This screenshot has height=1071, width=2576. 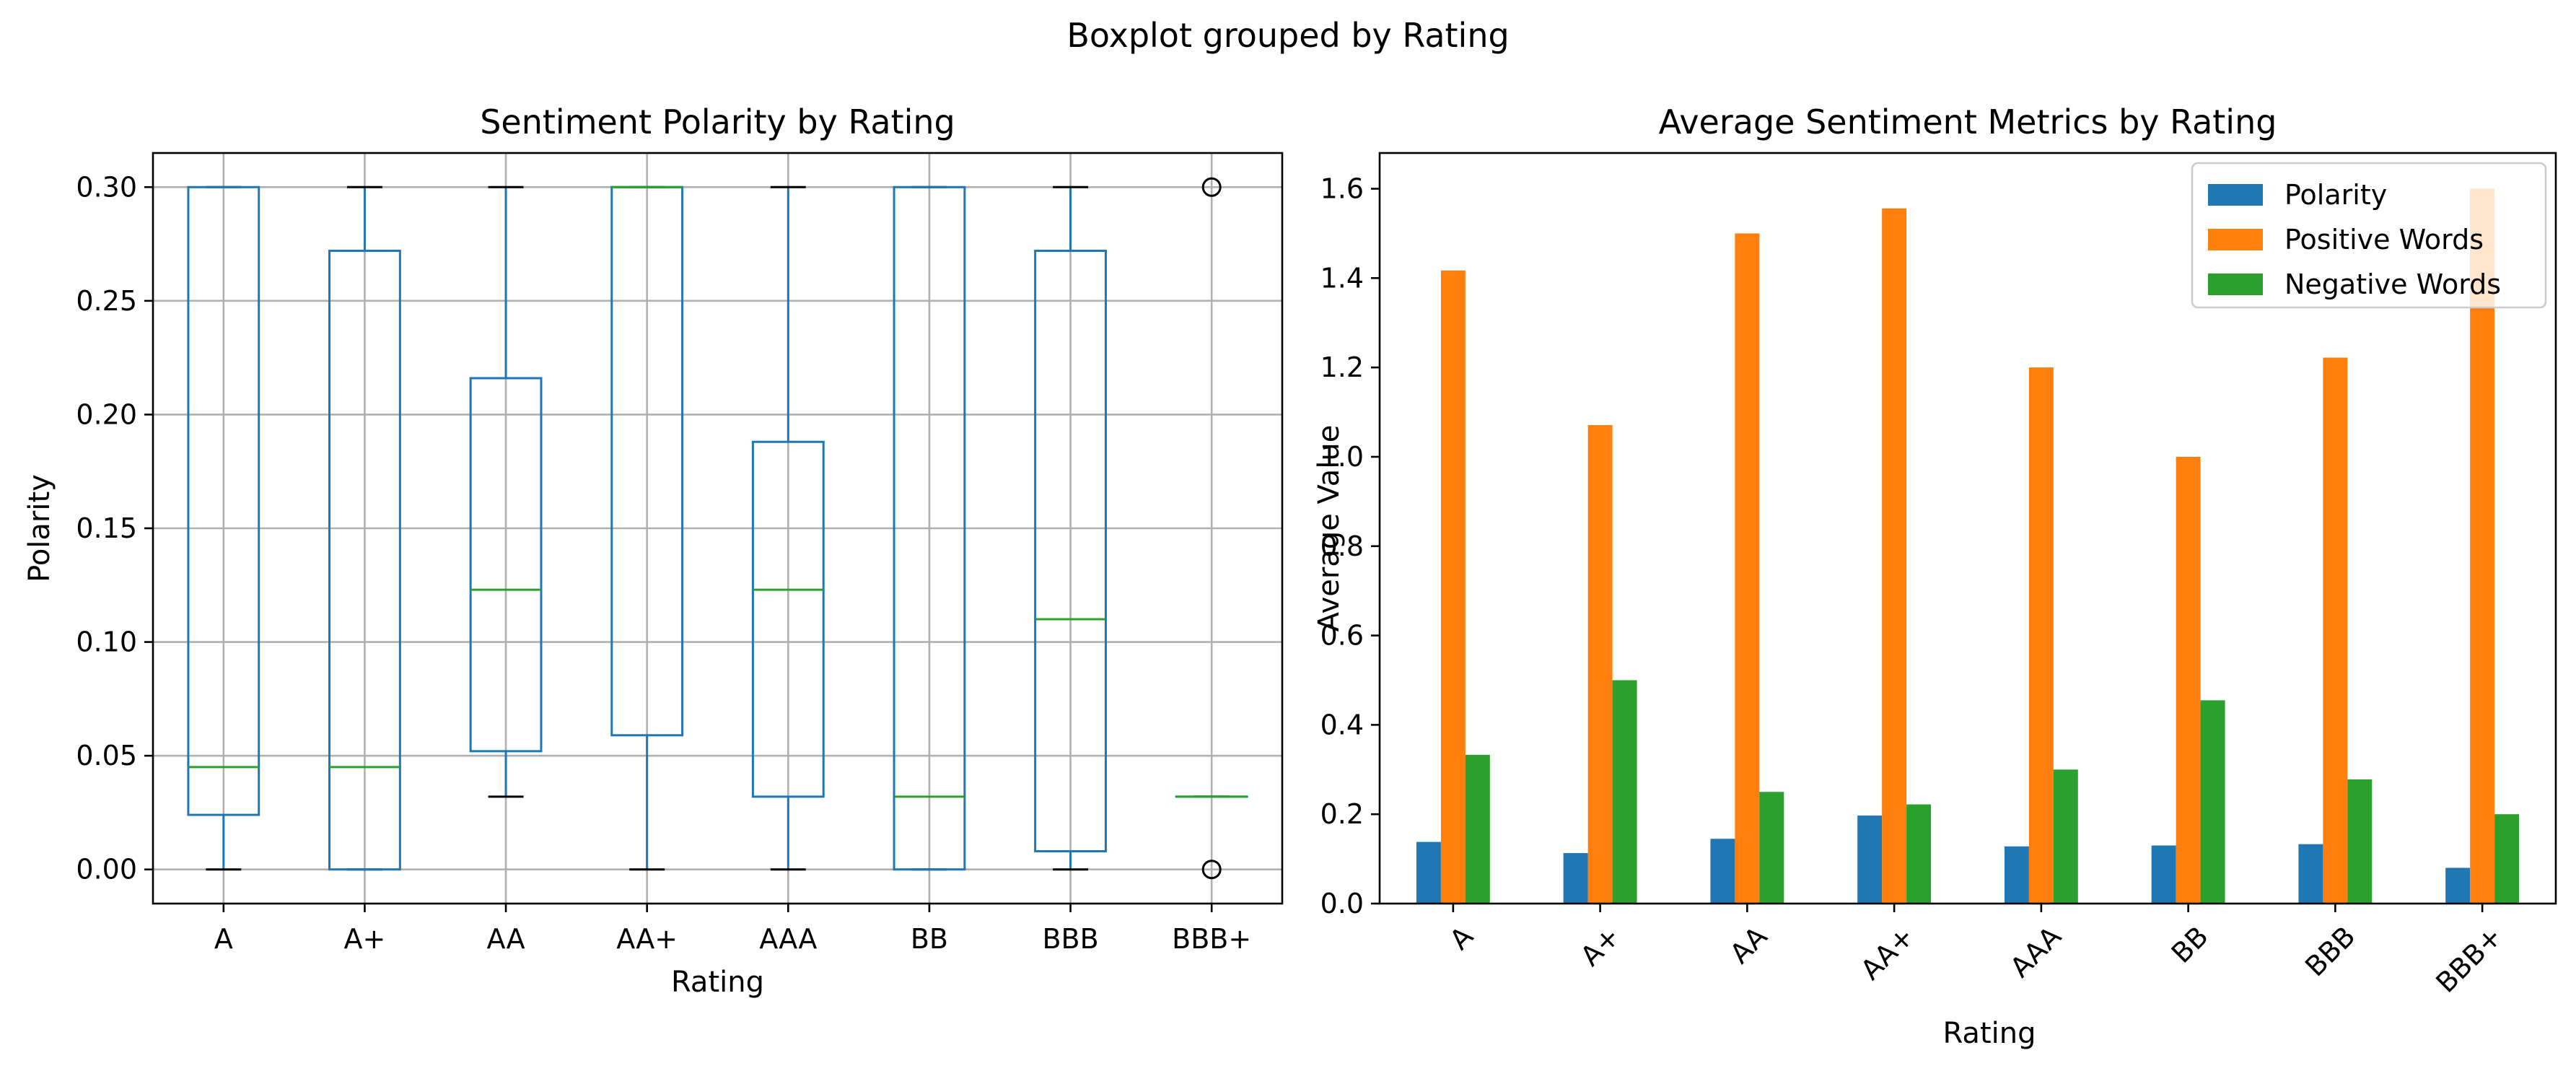 What do you see at coordinates (107, 642) in the screenshot?
I see `boxplot-y-tick-label: 0.10` at bounding box center [107, 642].